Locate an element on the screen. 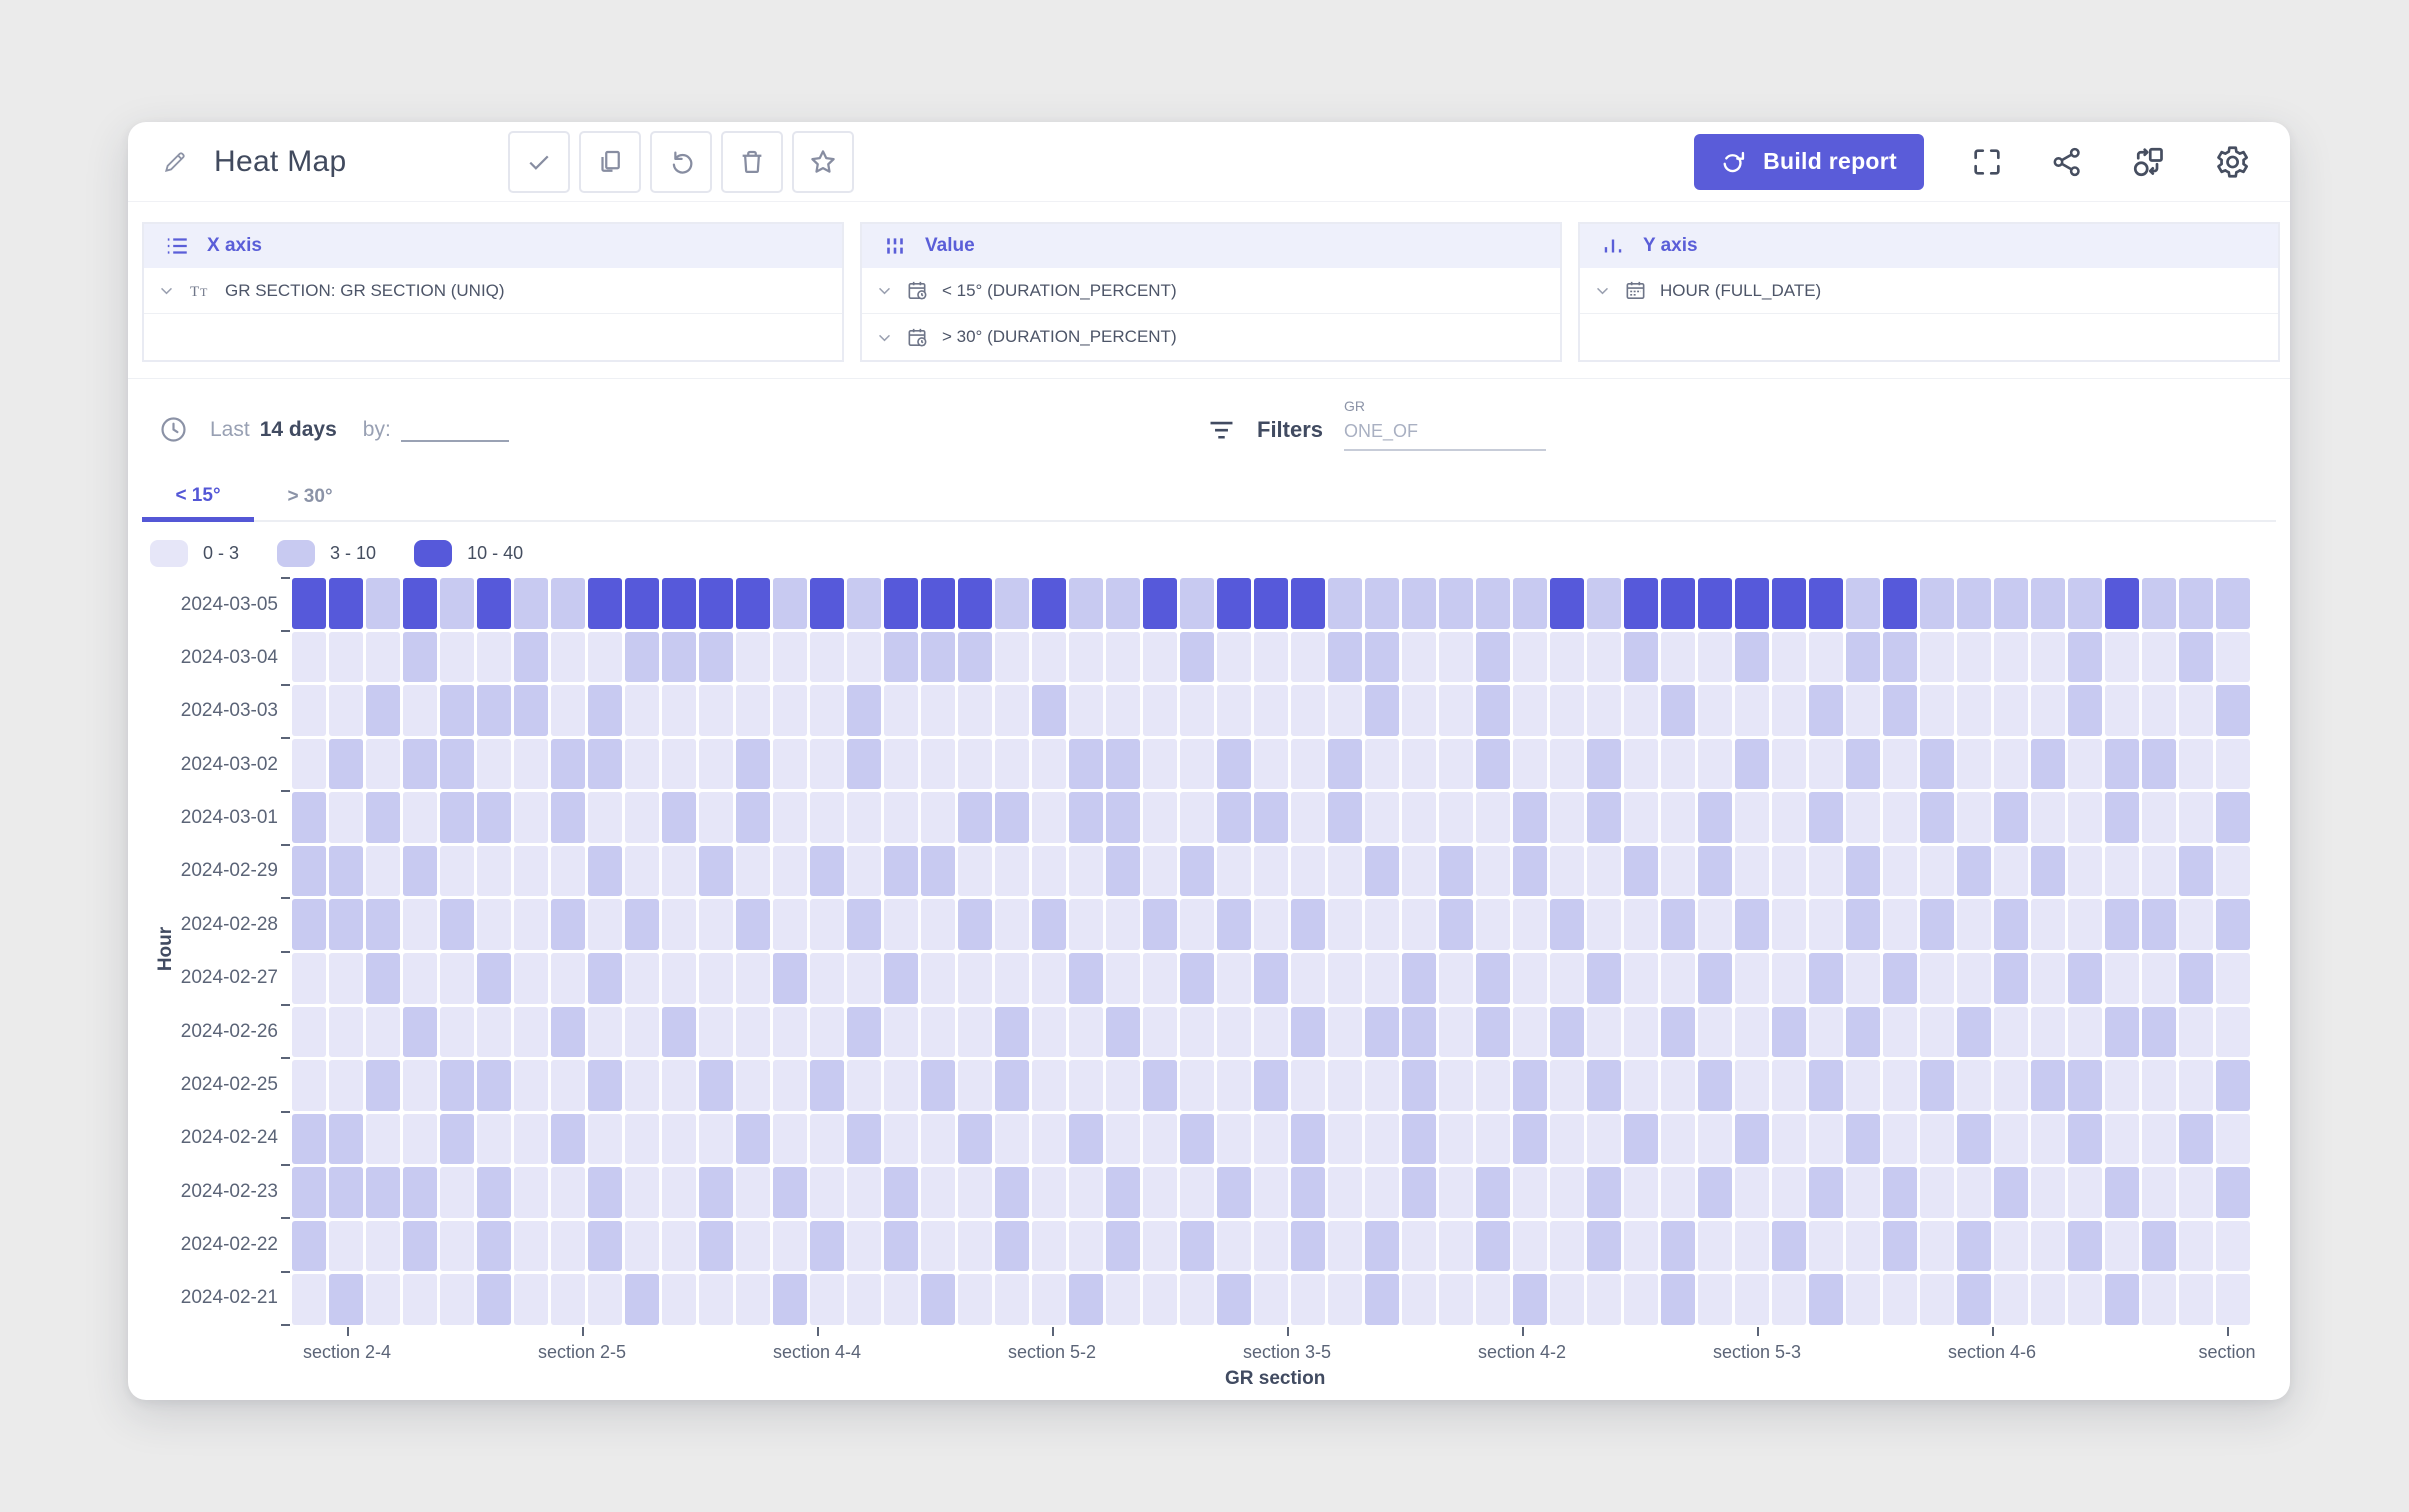 The width and height of the screenshot is (2409, 1512). edit-pencil-icon is located at coordinates (175, 162).